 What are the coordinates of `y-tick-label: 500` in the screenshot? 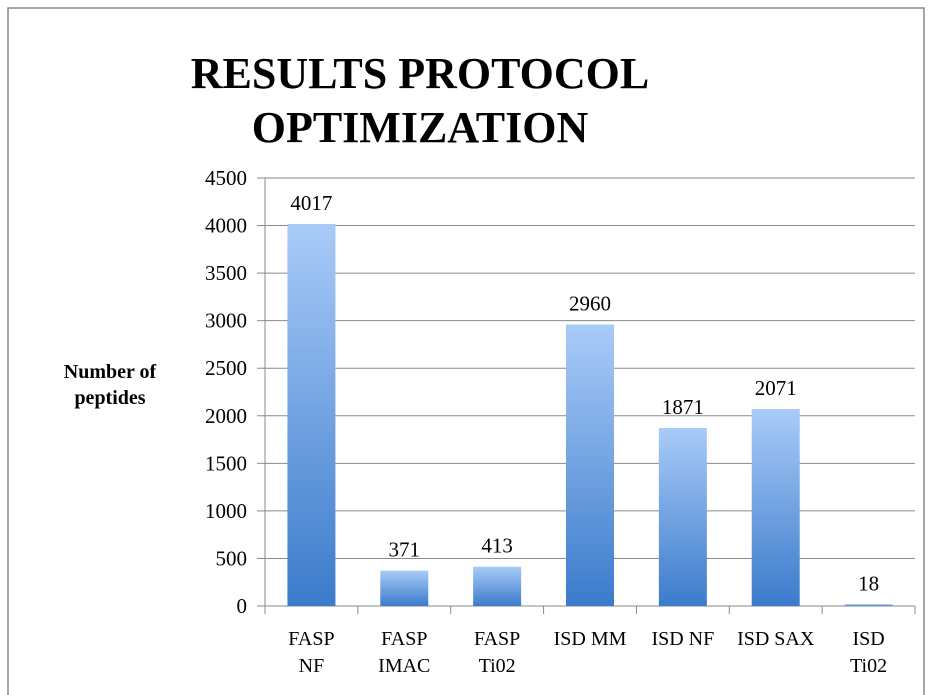 It's located at (232, 558).